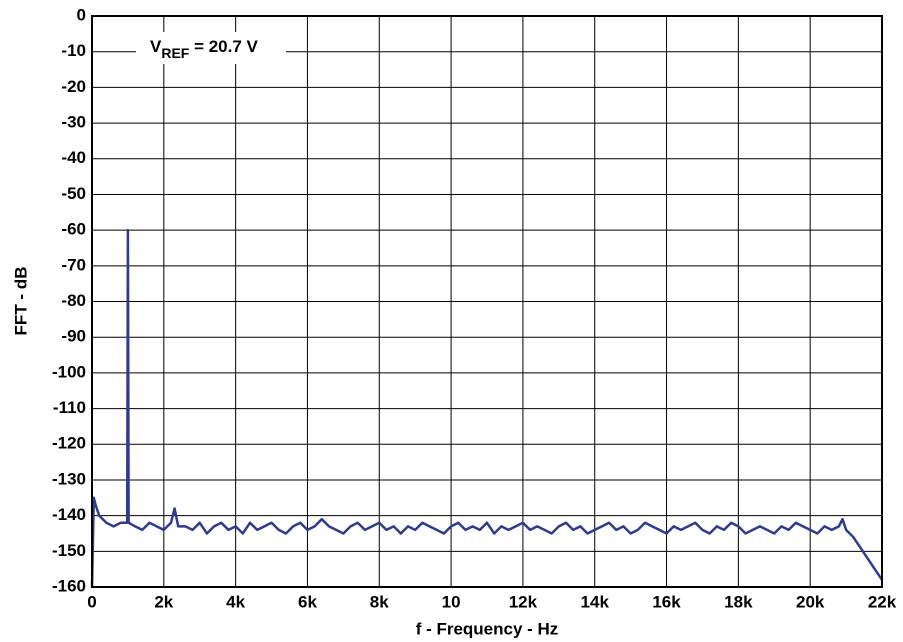  Describe the element at coordinates (81, 14) in the screenshot. I see `y-tick-label: 0` at that location.